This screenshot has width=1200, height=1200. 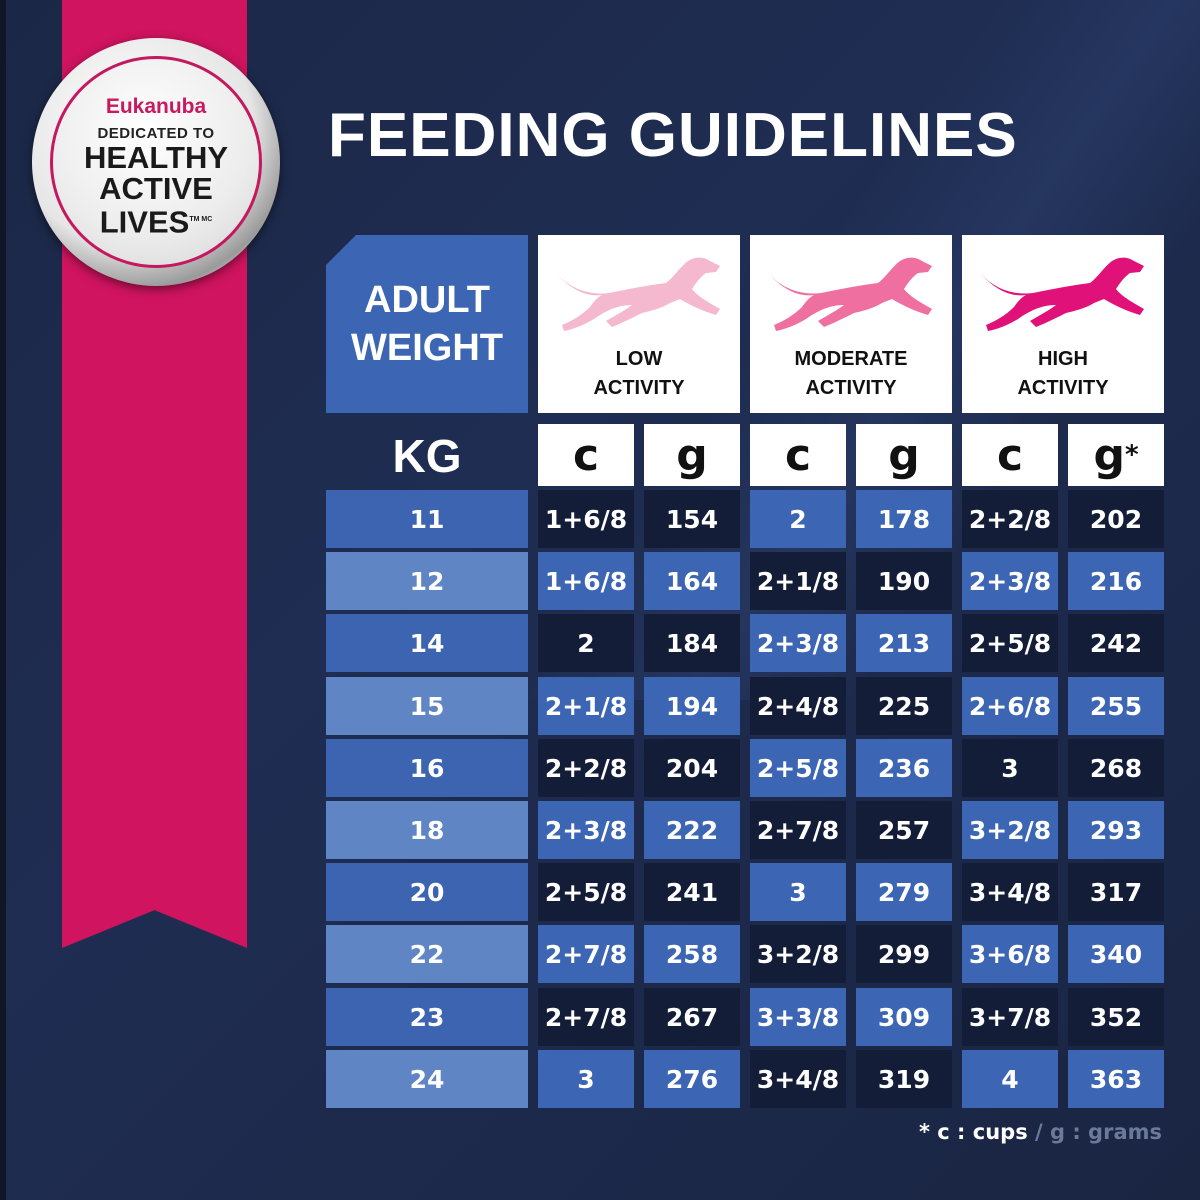 What do you see at coordinates (798, 954) in the screenshot?
I see `amount-cell-cups-moderate: 3+2/8` at bounding box center [798, 954].